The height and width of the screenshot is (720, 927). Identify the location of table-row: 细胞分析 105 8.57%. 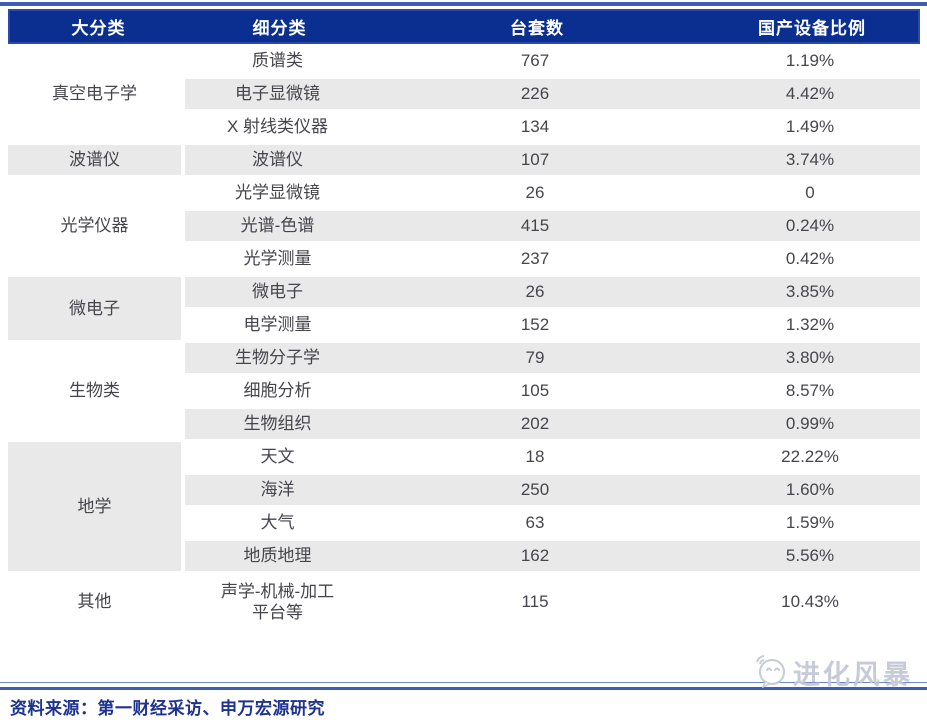
(464, 390).